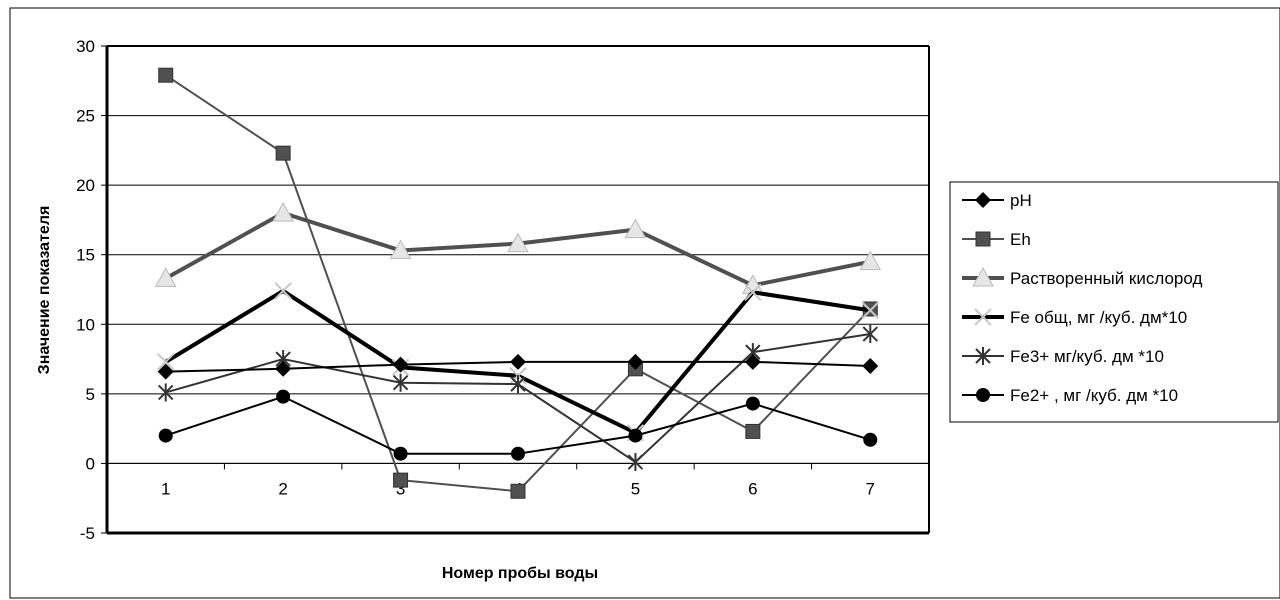 The height and width of the screenshot is (600, 1280). I want to click on x-axis-label: Номер пробы воды, so click(520, 573).